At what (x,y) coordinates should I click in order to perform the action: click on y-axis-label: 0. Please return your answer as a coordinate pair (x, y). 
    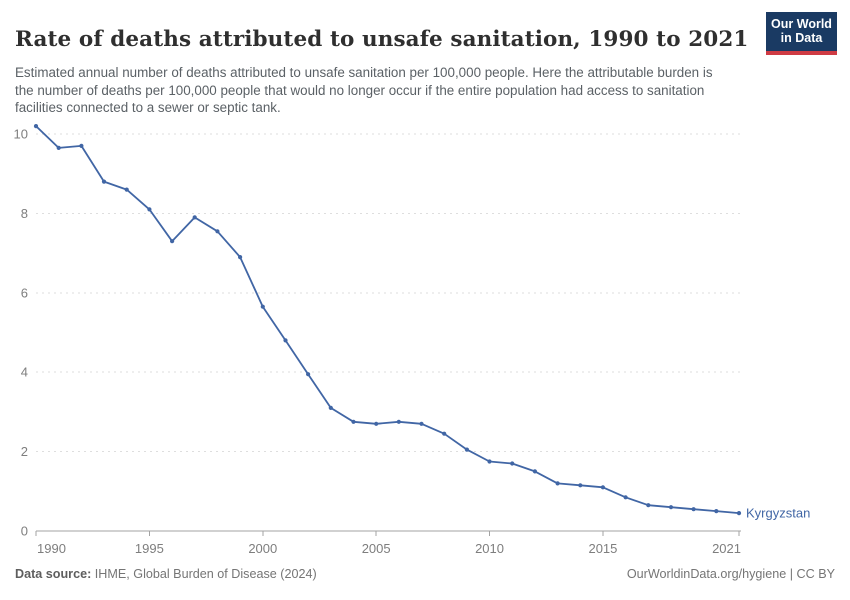
    Looking at the image, I should click on (24, 531).